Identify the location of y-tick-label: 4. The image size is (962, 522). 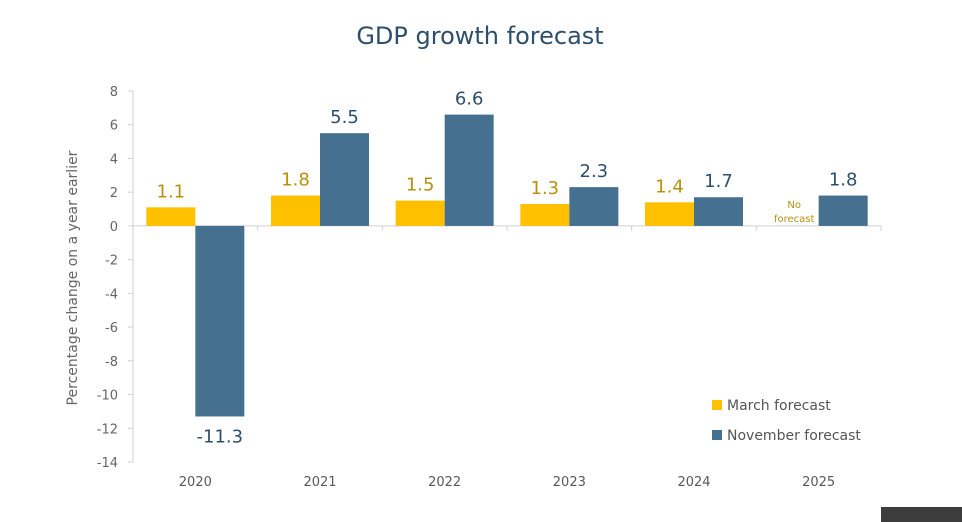
(114, 159).